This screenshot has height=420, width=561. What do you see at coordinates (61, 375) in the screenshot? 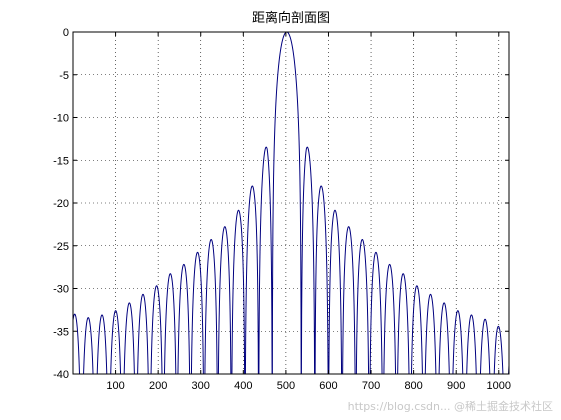
I see `y-tick-label--40: -40` at bounding box center [61, 375].